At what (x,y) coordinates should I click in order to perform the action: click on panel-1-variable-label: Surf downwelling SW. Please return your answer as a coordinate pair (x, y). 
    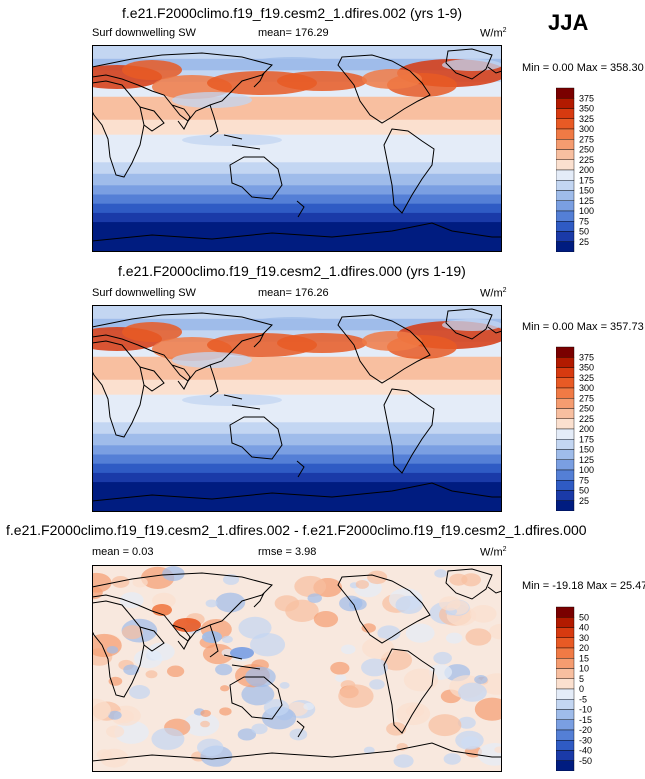
    Looking at the image, I should click on (144, 33).